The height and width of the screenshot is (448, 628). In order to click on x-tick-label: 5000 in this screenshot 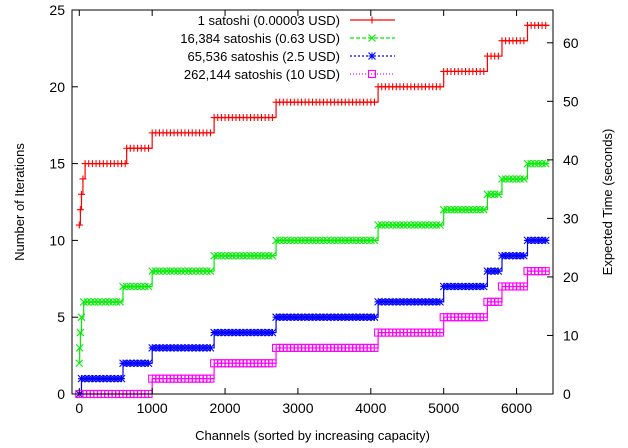, I will do `click(443, 408)`.